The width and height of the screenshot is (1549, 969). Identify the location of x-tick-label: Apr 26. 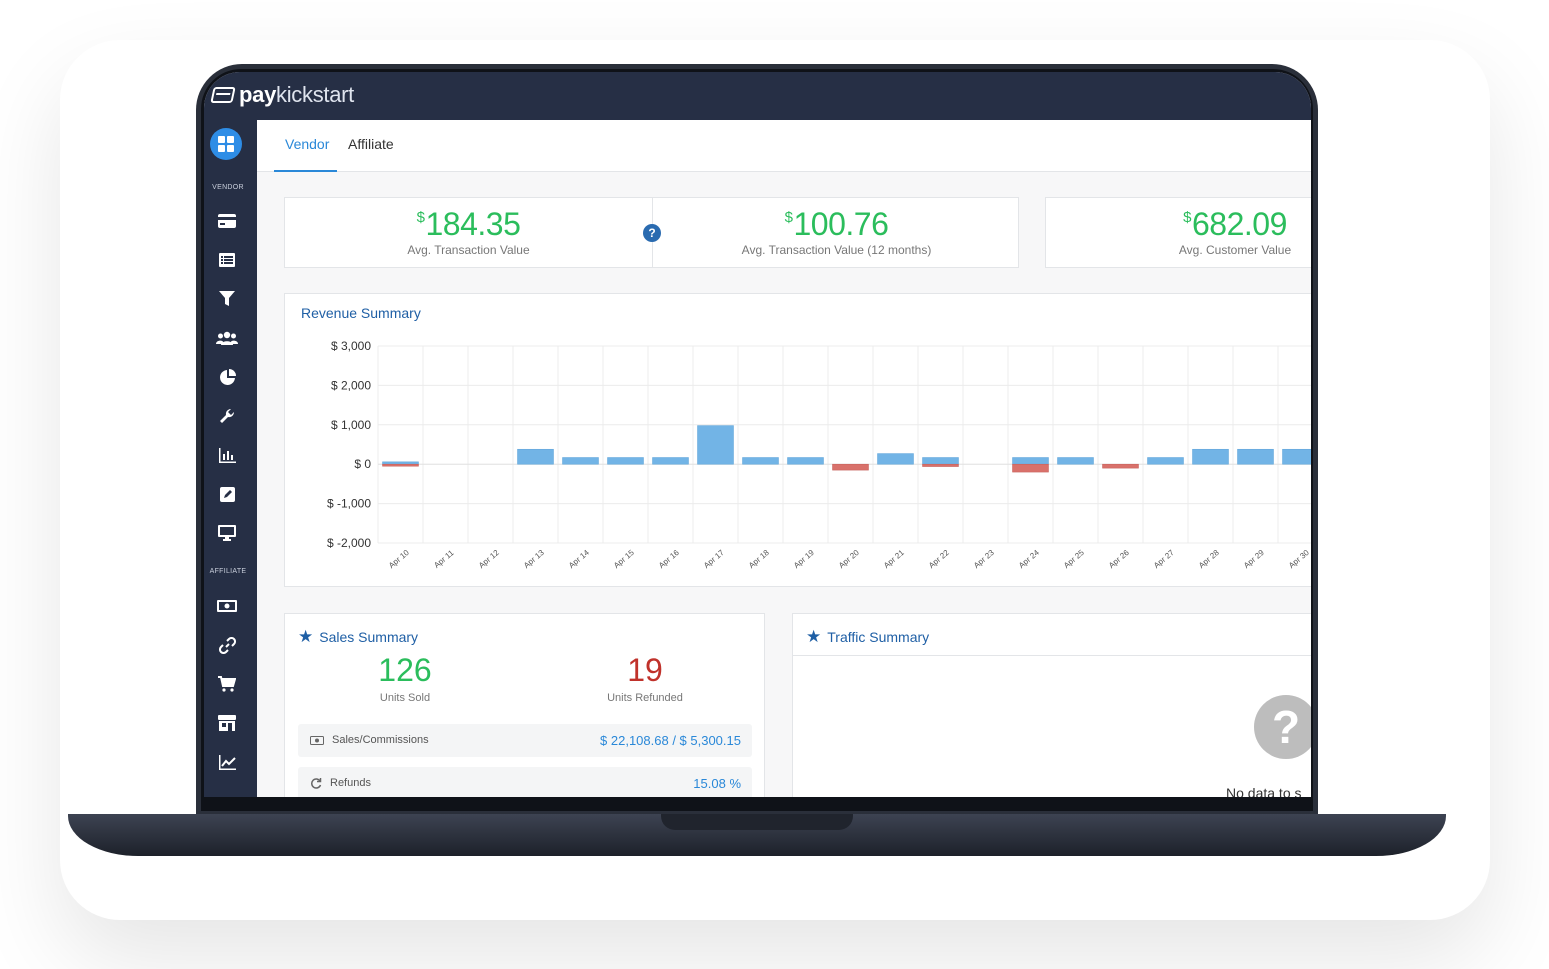
(1119, 559).